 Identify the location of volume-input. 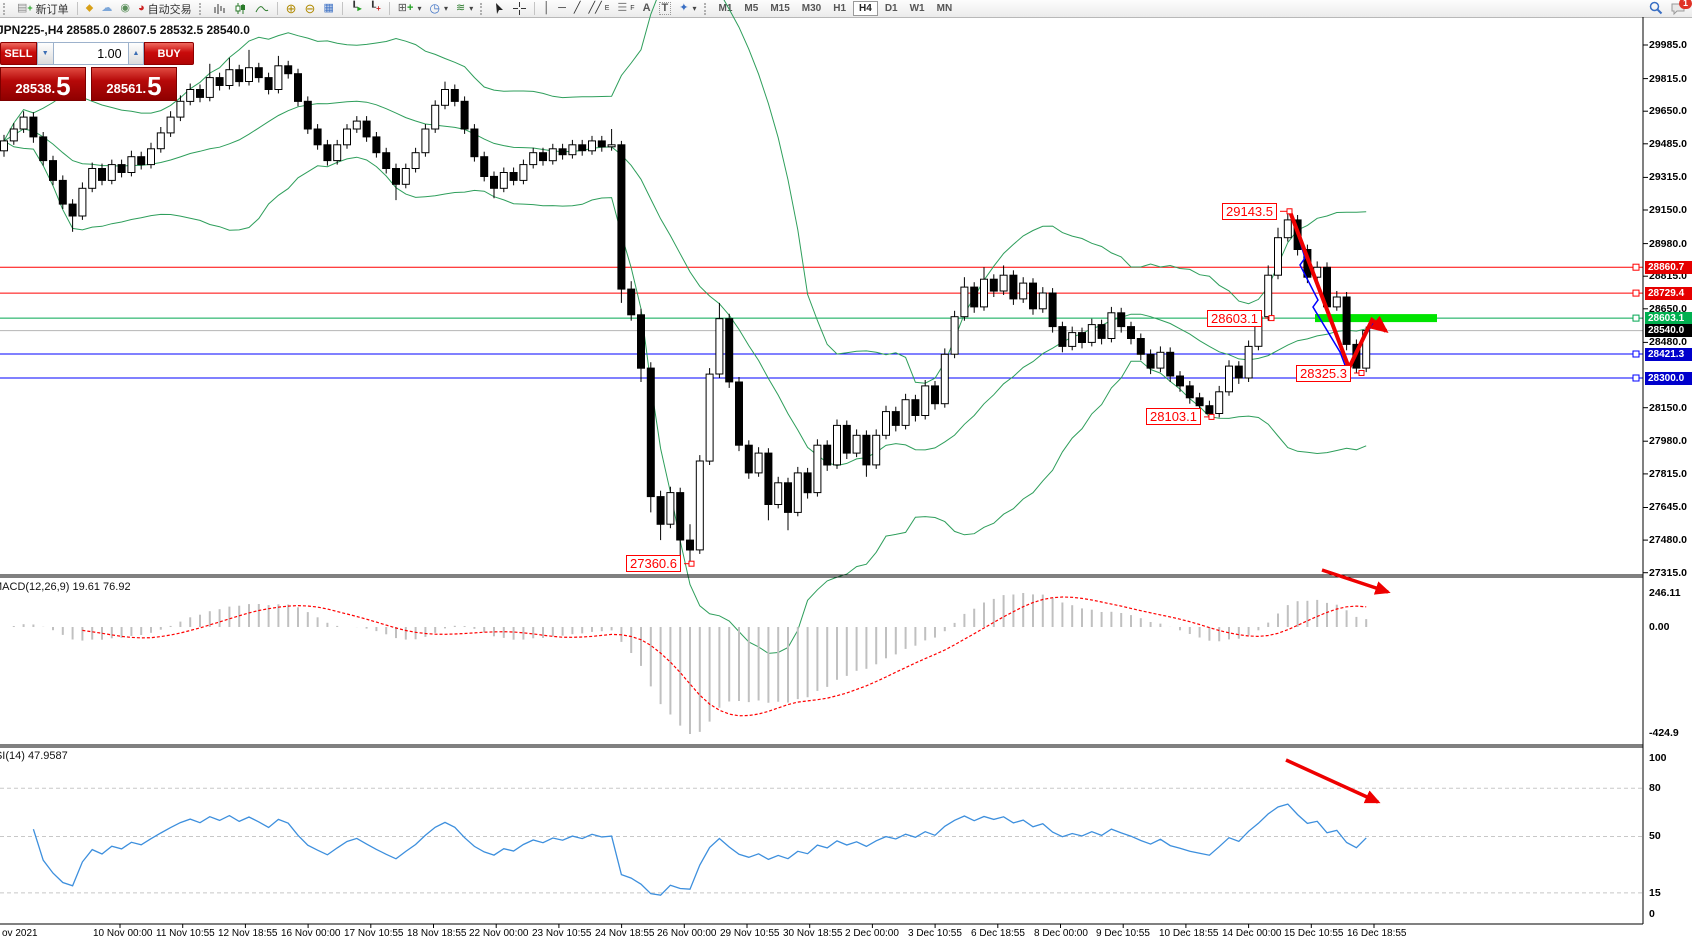
(90, 53).